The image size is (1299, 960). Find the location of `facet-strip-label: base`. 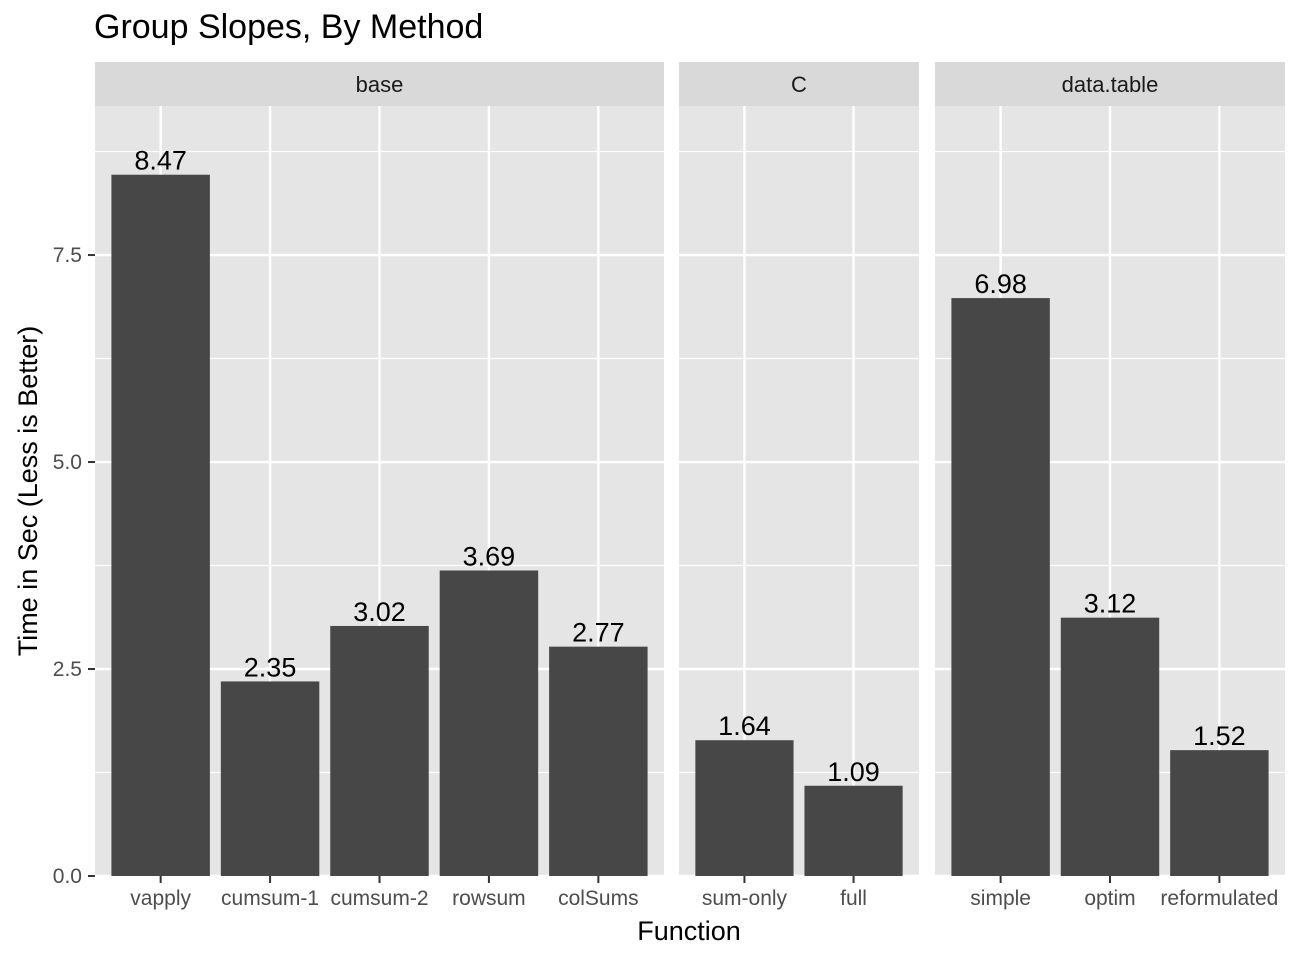

facet-strip-label: base is located at coordinates (380, 84).